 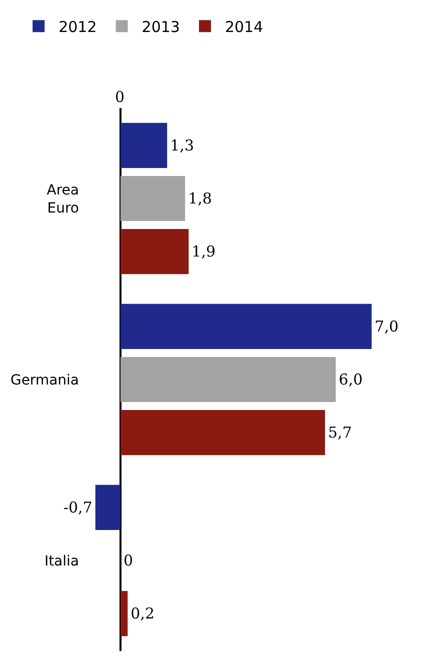 What do you see at coordinates (44, 380) in the screenshot?
I see `y-tick-label: Germania` at bounding box center [44, 380].